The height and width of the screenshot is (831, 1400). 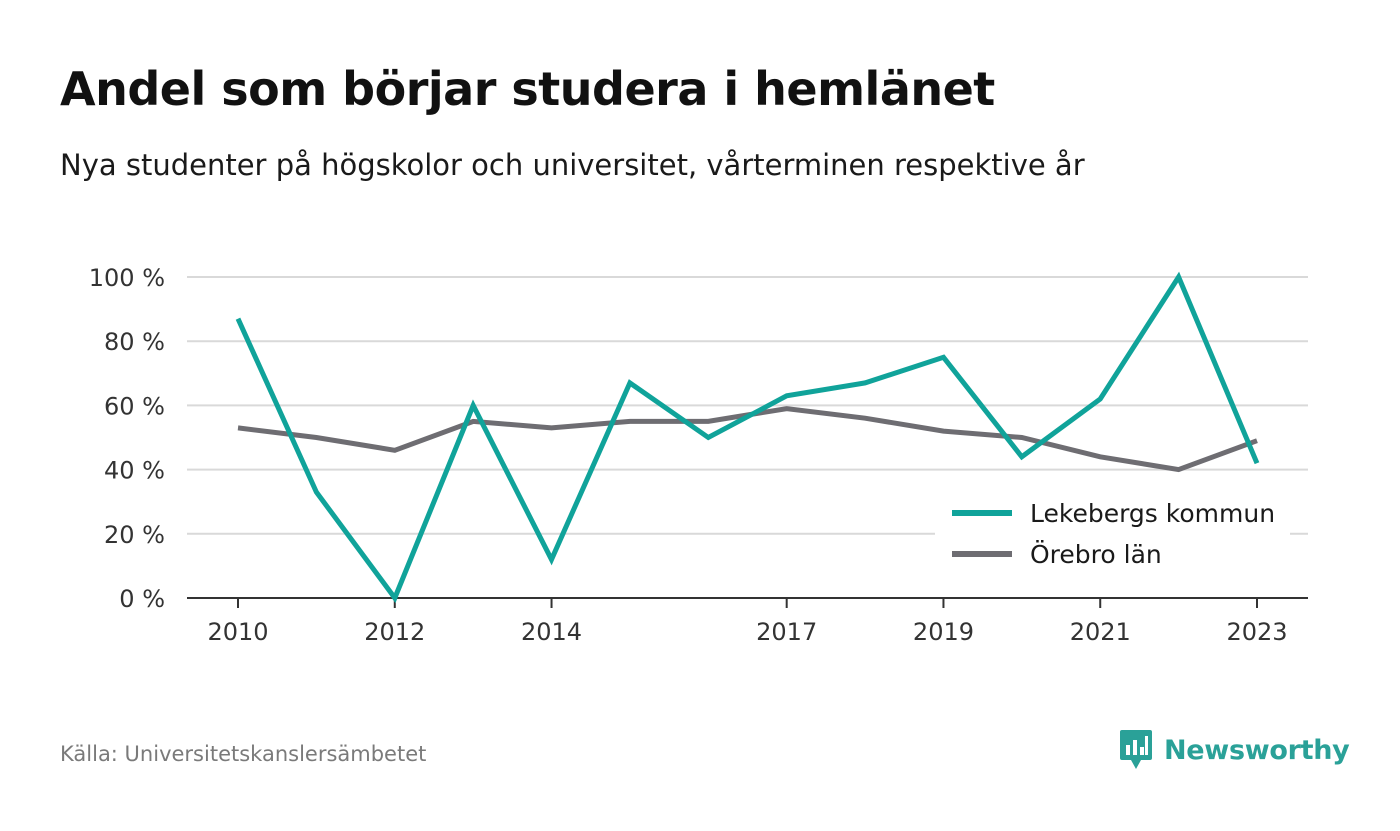 I want to click on x-tick-label: 2014, so click(x=551, y=632).